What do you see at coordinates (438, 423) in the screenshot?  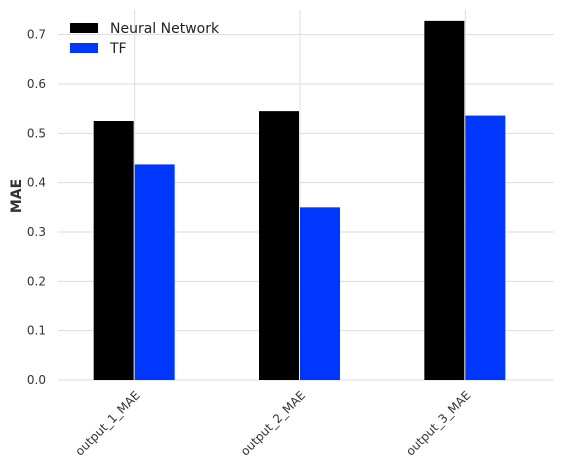 I see `x-tick-label: output_3_MAE` at bounding box center [438, 423].